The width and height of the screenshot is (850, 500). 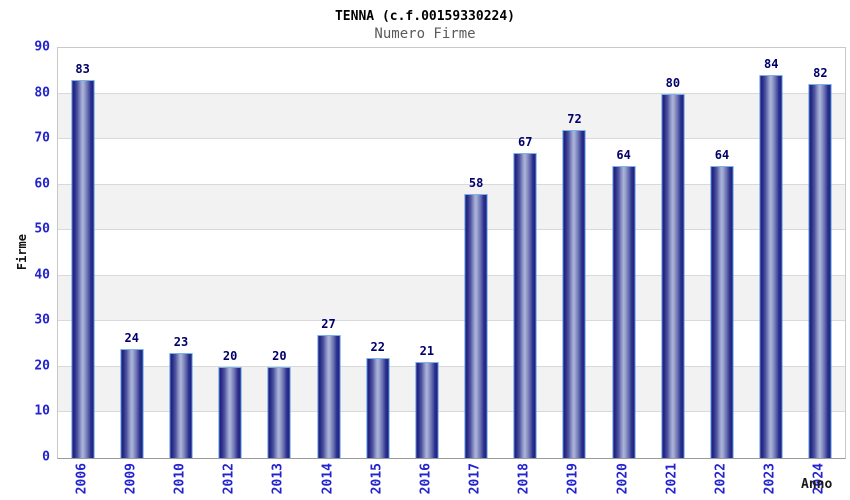 What do you see at coordinates (42, 366) in the screenshot?
I see `y-tick-label: 20` at bounding box center [42, 366].